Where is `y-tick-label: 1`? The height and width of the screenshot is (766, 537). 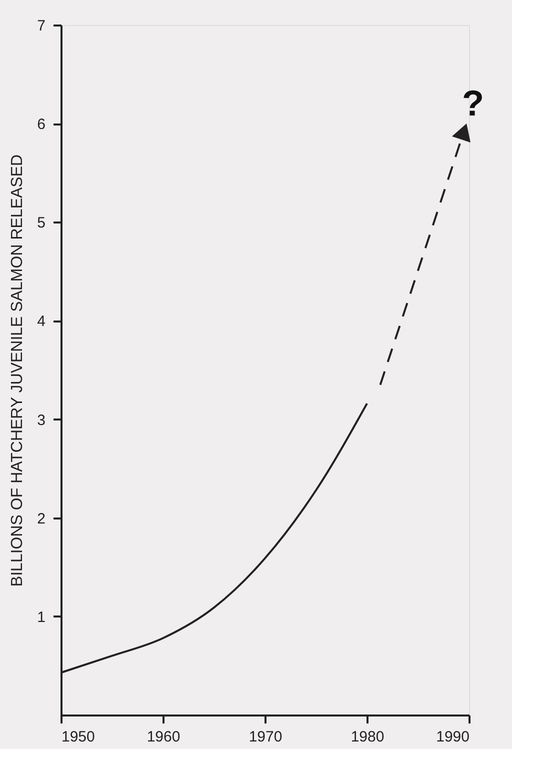 y-tick-label: 1 is located at coordinates (41, 617).